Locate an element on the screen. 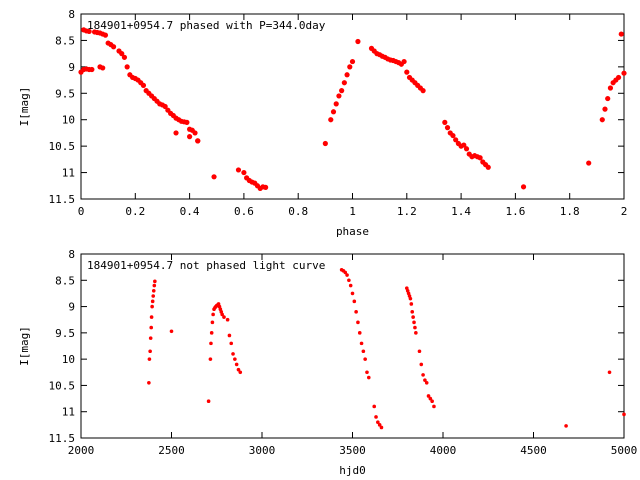 This screenshot has height=480, width=640. x-tick-label: 1.6 is located at coordinates (515, 211).